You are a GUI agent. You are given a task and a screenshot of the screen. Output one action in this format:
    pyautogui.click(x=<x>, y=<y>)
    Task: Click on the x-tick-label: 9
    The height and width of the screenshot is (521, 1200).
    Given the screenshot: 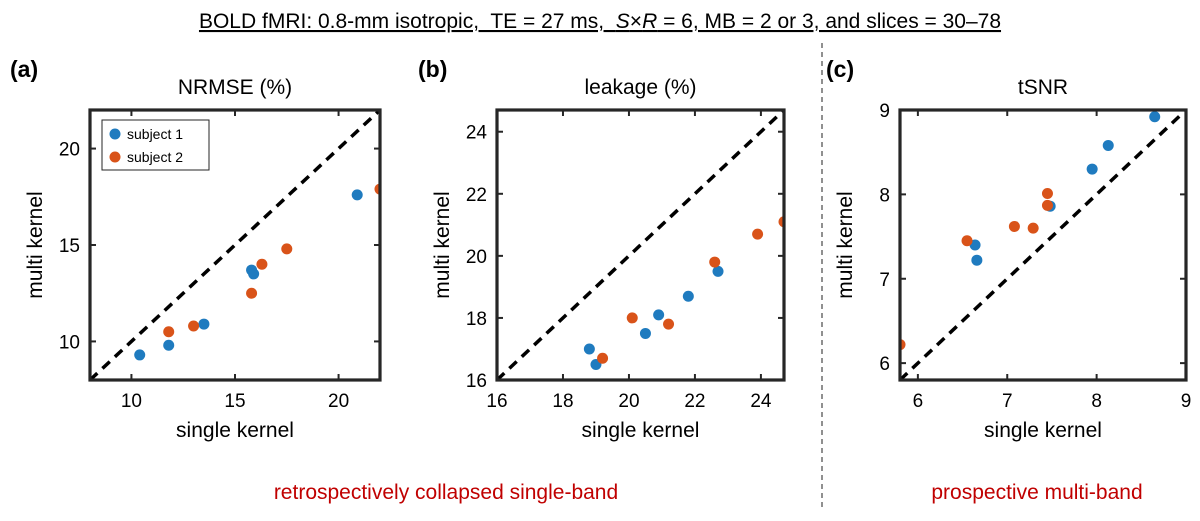 What is the action you would take?
    pyautogui.click(x=1186, y=401)
    